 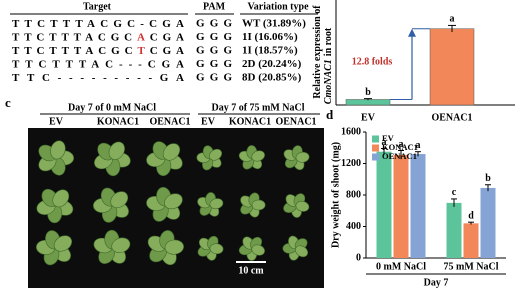 What do you see at coordinates (451, 117) in the screenshot?
I see `x-tick-label: OENAC1` at bounding box center [451, 117].